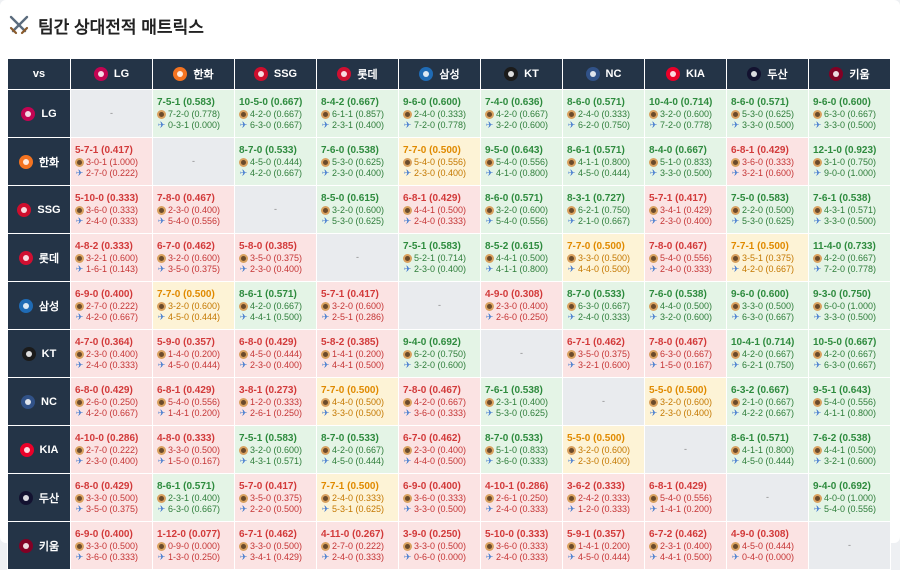 This screenshot has height=570, width=900. I want to click on home-record: 2-6-0 (0.250), so click(111, 402).